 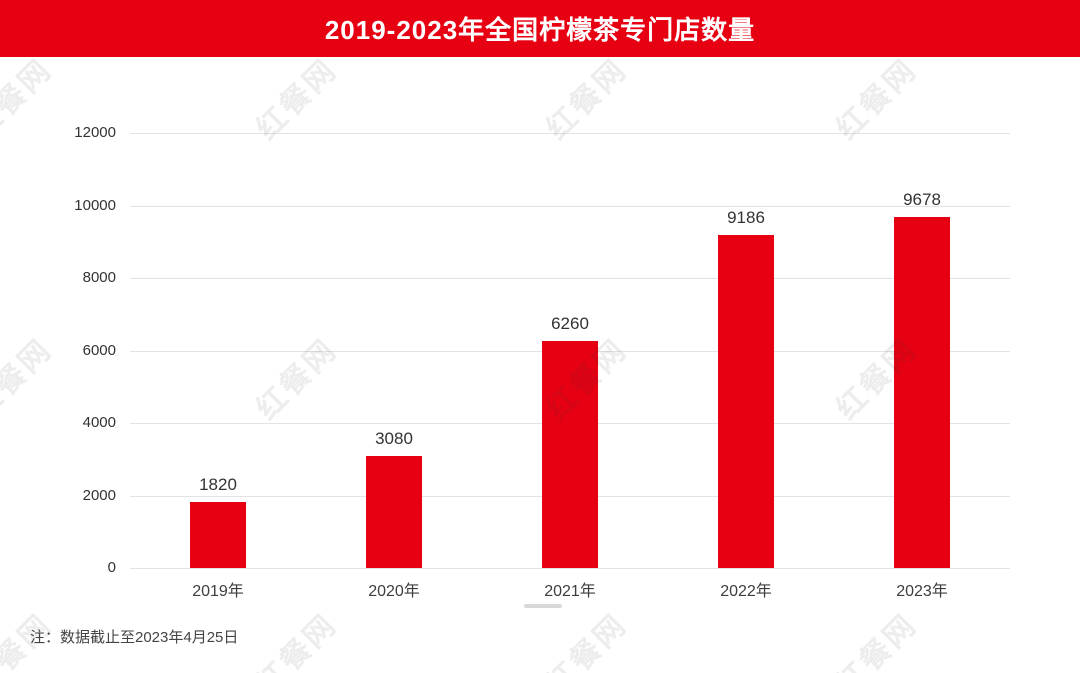 I want to click on bar-value-label: 3080, so click(x=394, y=439).